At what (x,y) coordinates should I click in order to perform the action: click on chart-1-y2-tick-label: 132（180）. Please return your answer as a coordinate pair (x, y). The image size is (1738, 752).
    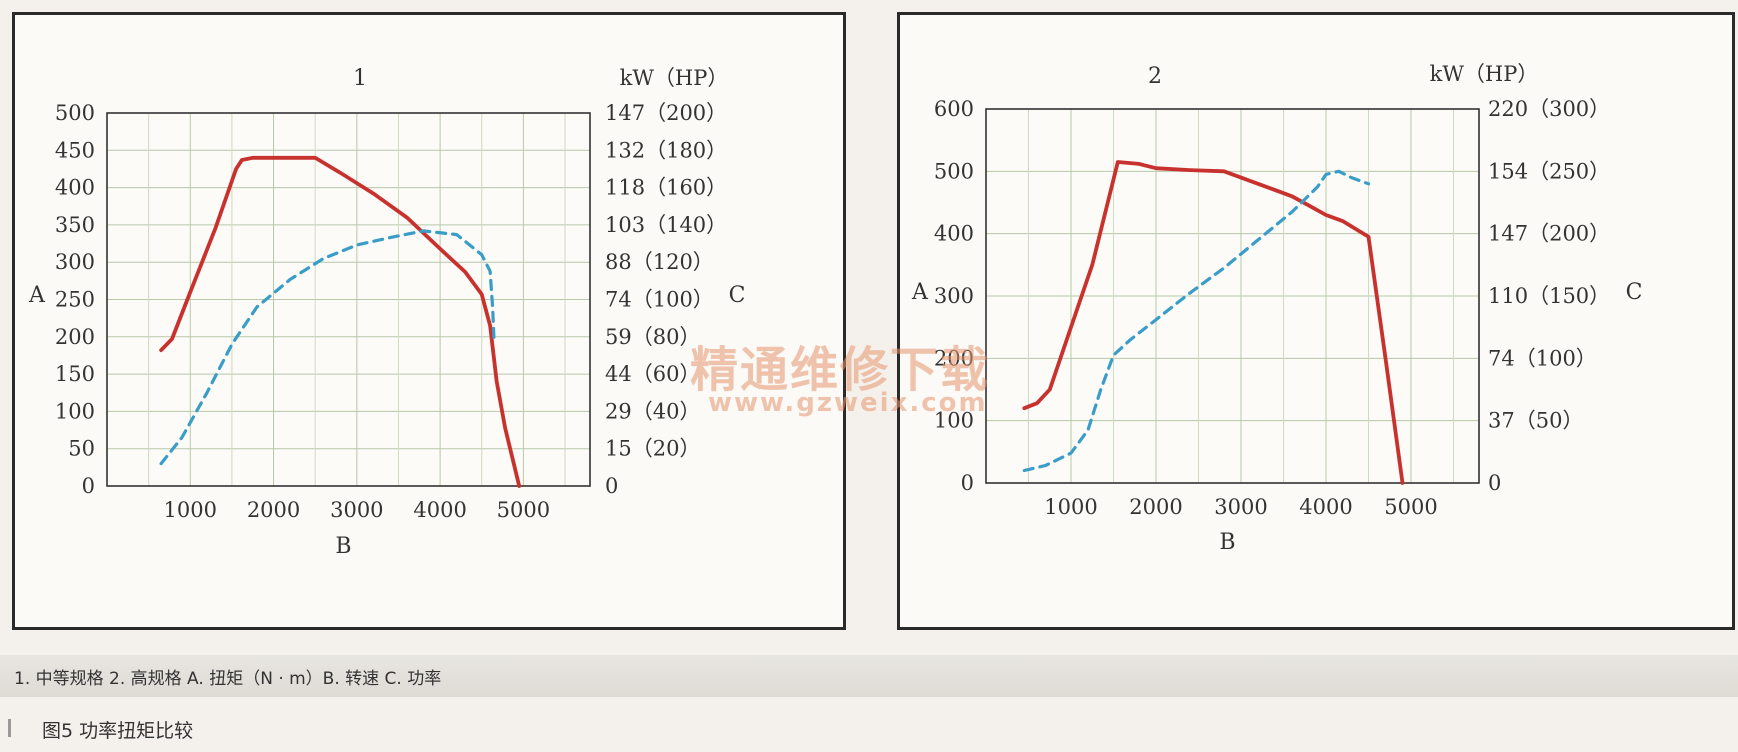
    Looking at the image, I should click on (666, 150).